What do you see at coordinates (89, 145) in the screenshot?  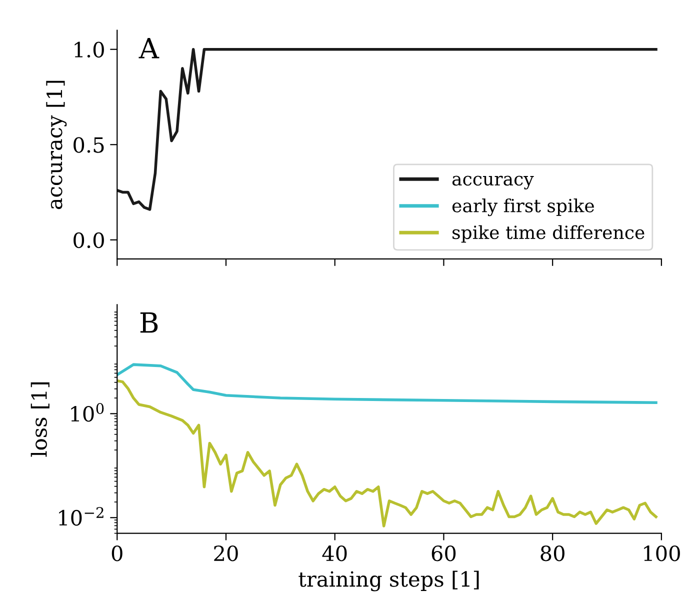 I see `y-tick-label: 0.5` at bounding box center [89, 145].